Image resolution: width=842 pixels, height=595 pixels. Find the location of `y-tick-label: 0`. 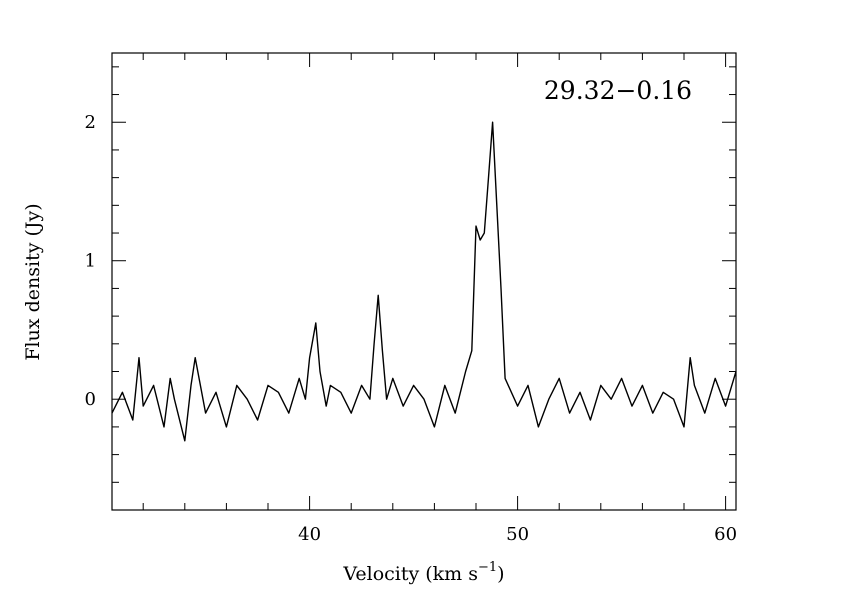

y-tick-label: 0 is located at coordinates (90, 399).